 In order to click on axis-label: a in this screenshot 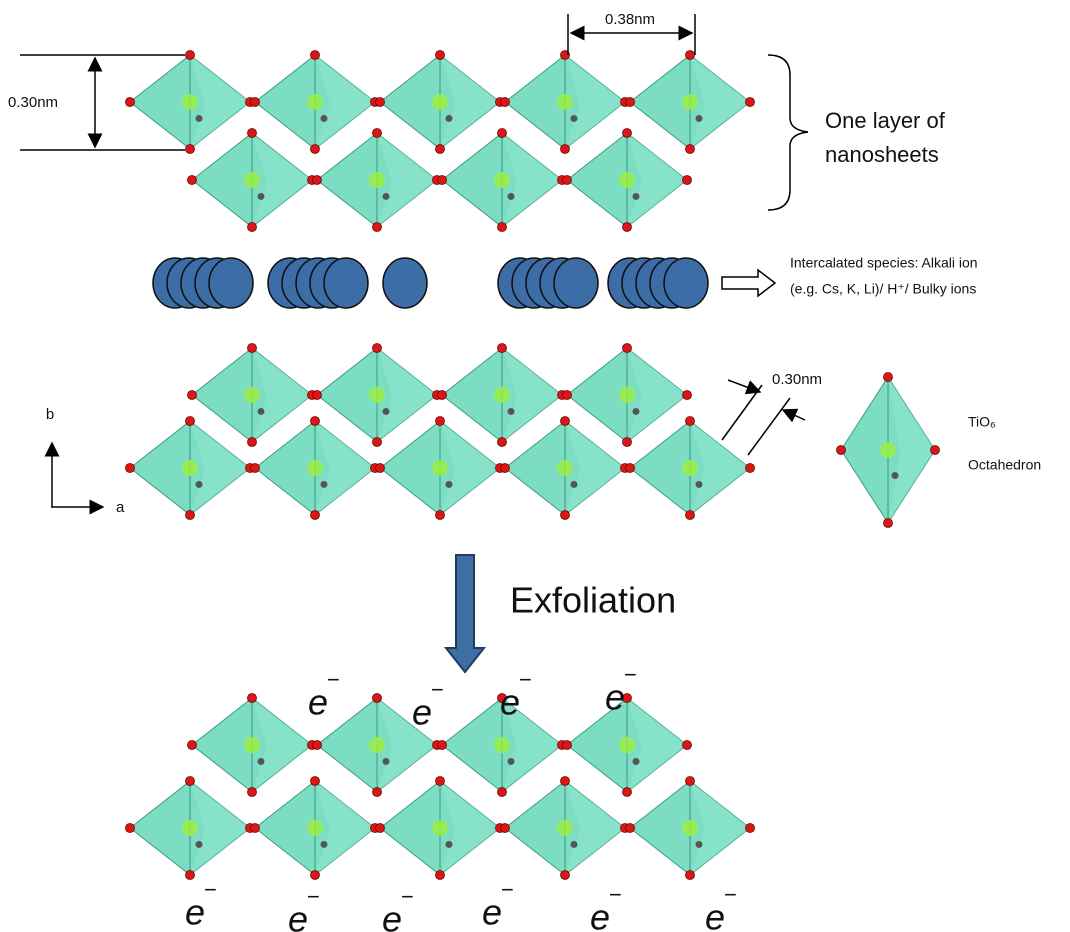, I will do `click(120, 507)`.